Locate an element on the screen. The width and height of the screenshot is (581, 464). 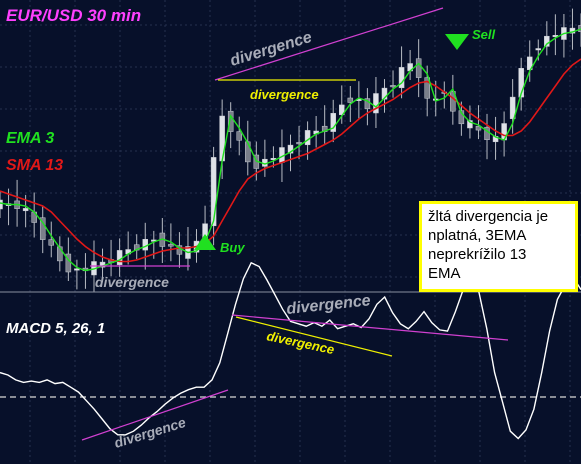
buy-arrow-icon is located at coordinates (205, 242).